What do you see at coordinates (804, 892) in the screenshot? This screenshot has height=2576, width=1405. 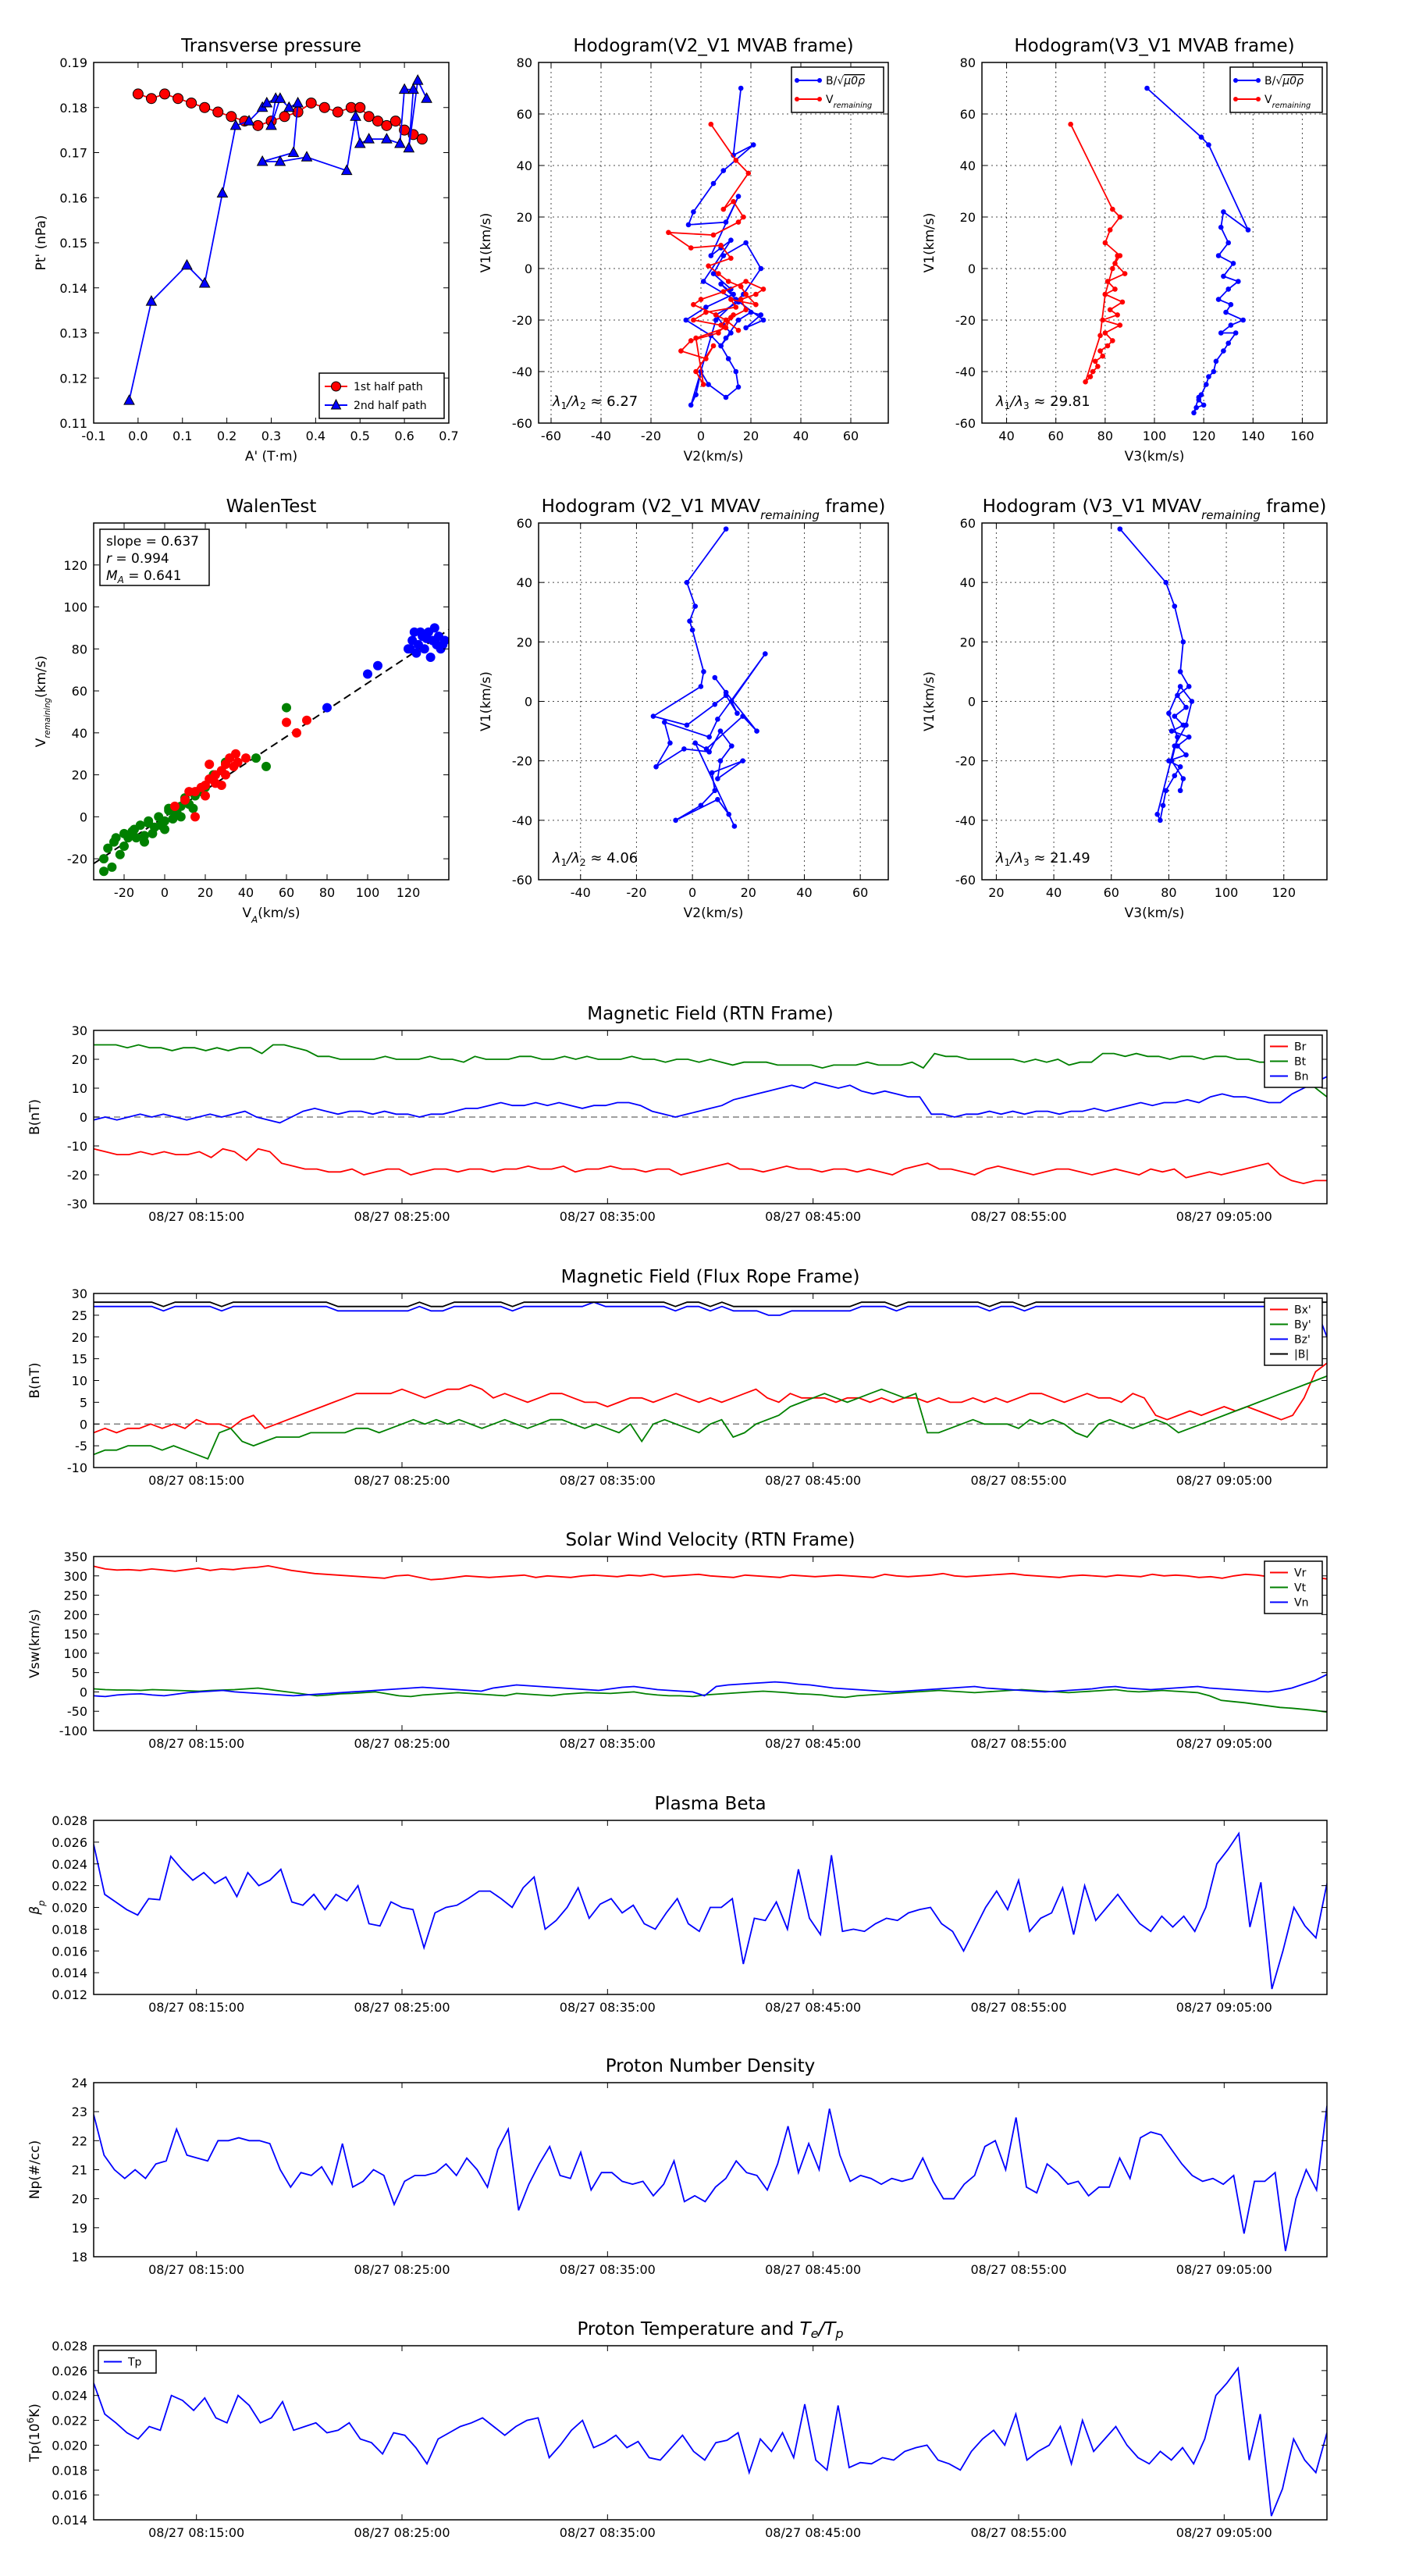 I see `x-tick-label: 40` at bounding box center [804, 892].